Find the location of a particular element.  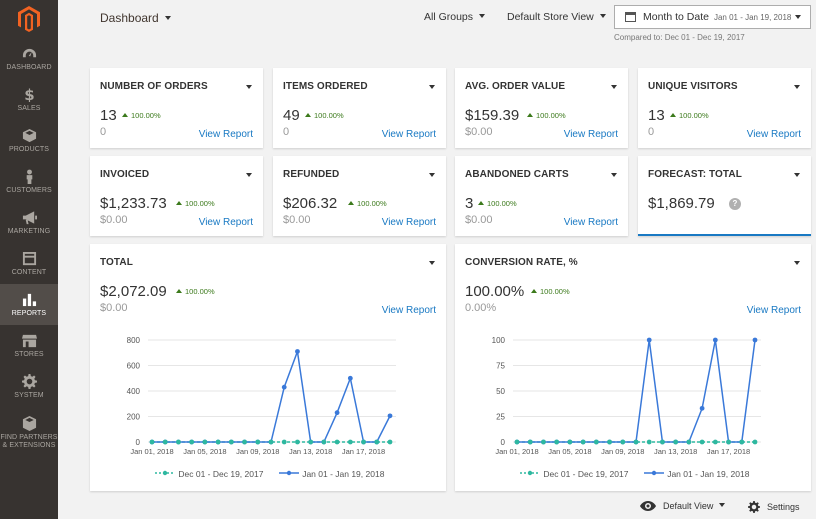

x-tick-label: Jan 09, 2018 is located at coordinates (622, 451).